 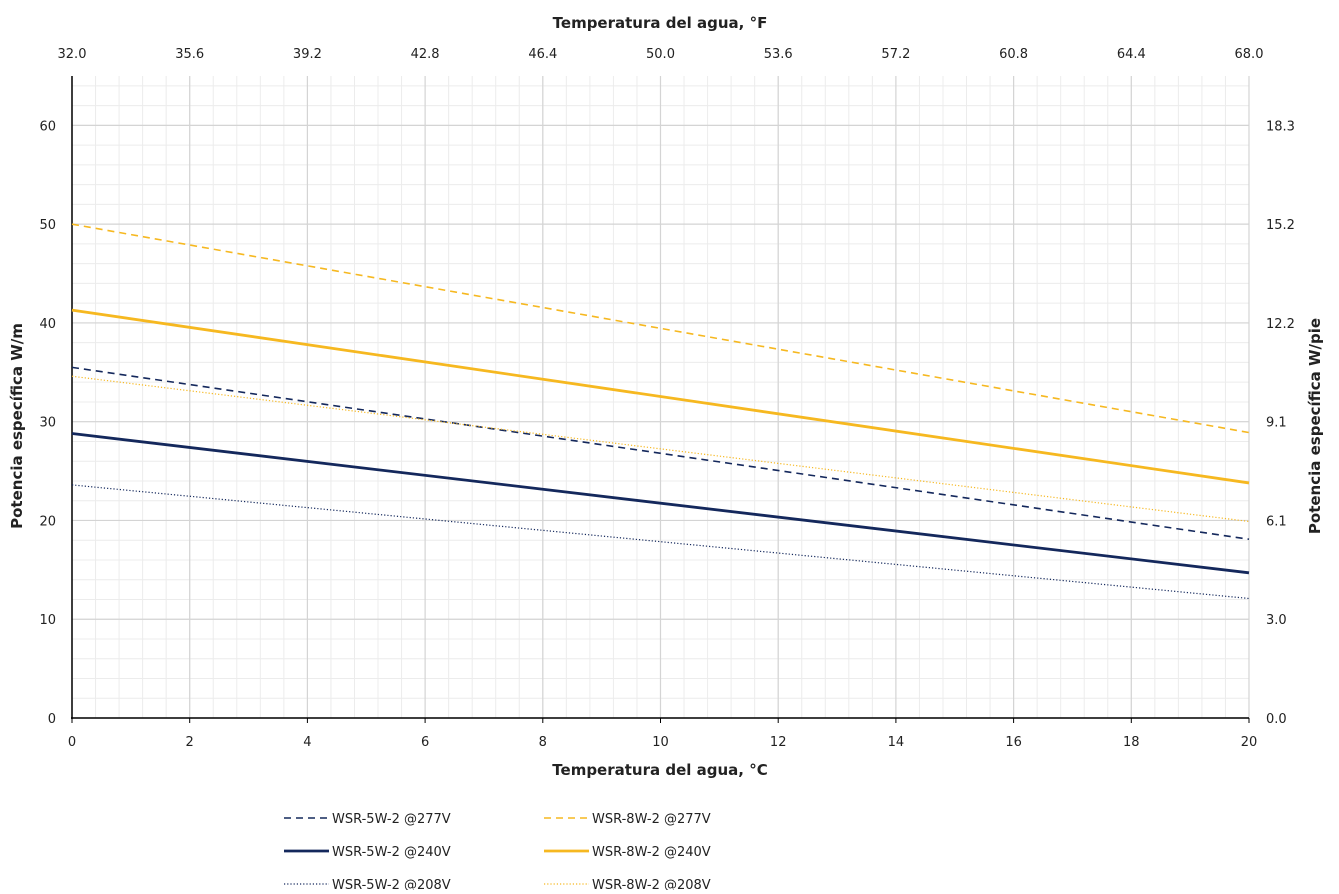 I want to click on x2-tick-label: 50.0, so click(x=660, y=54).